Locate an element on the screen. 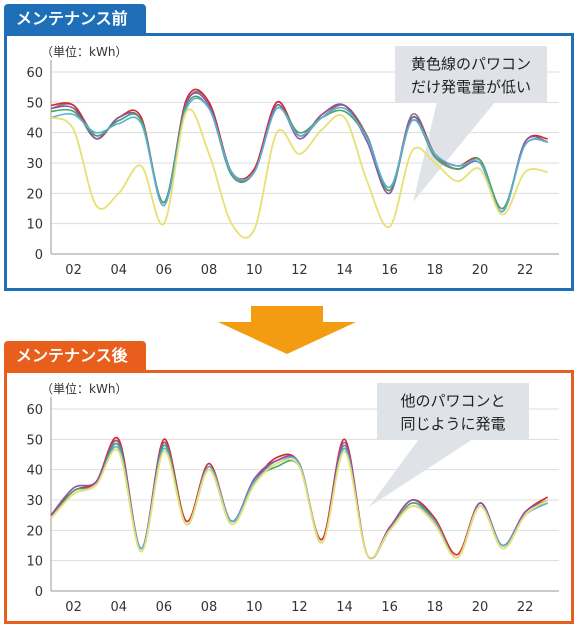  callout-text-line: 黄色線のパワコン is located at coordinates (471, 64).